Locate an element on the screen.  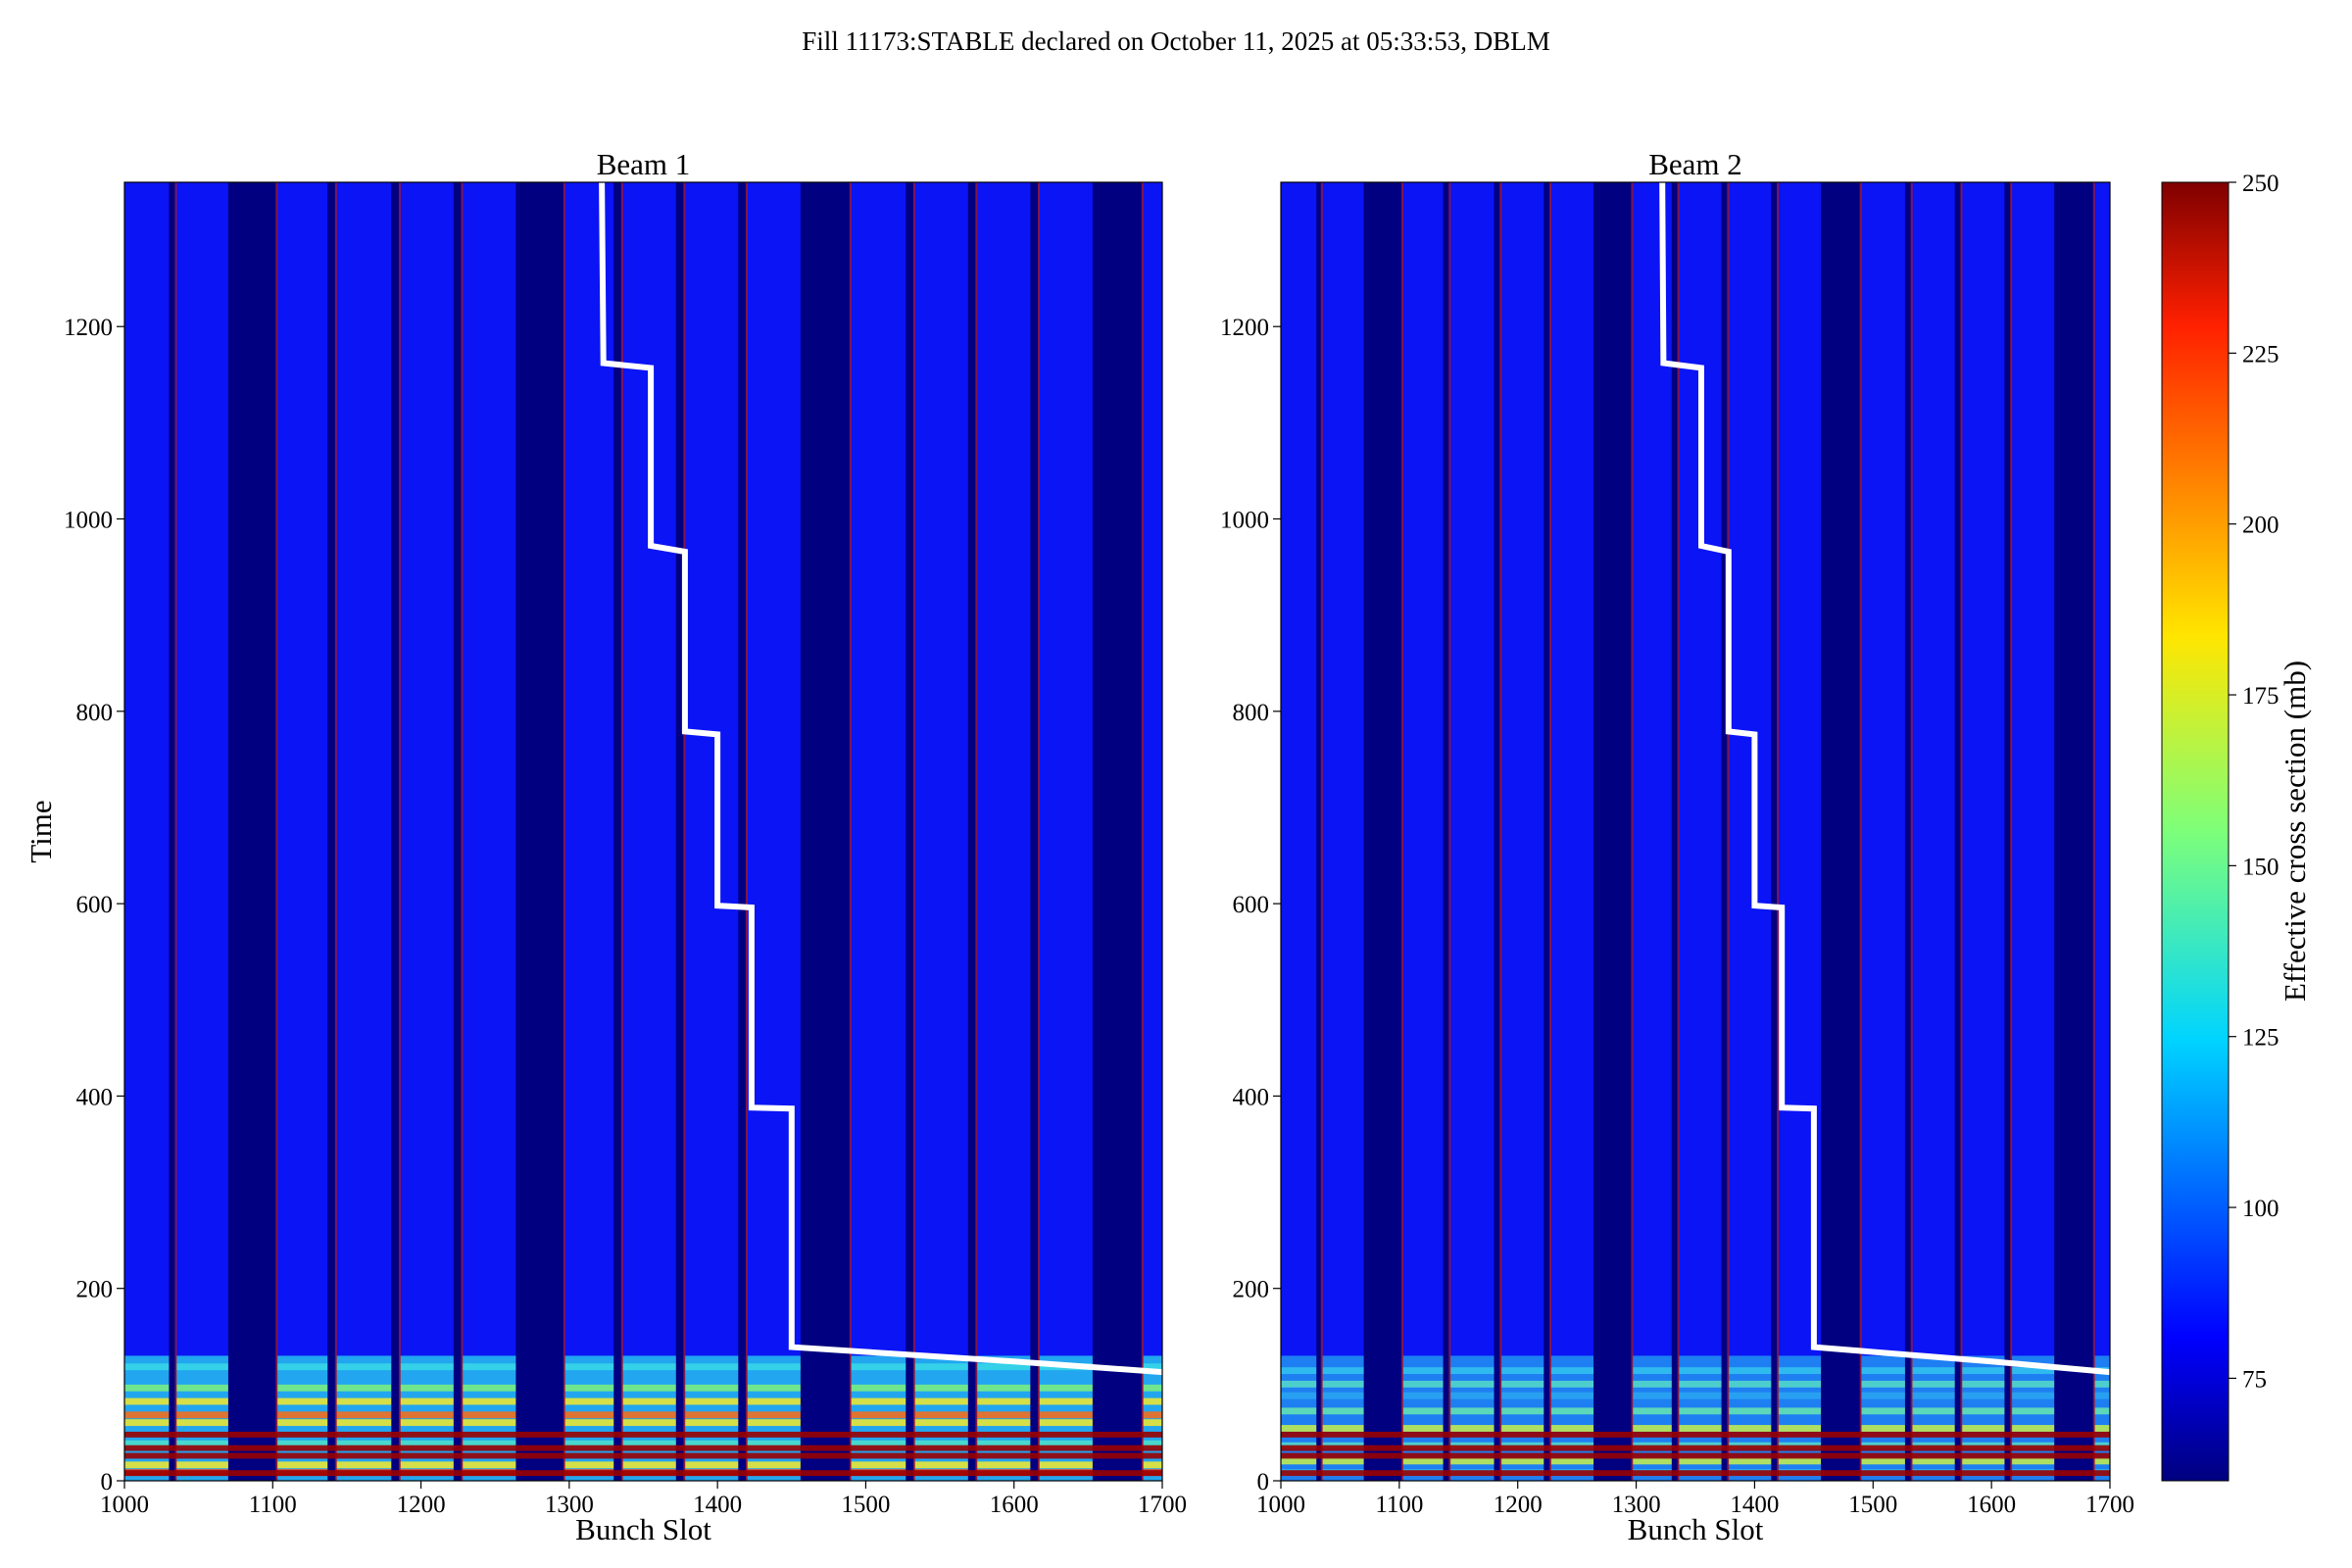
x-tick-label: 1700 is located at coordinates (1162, 1505).